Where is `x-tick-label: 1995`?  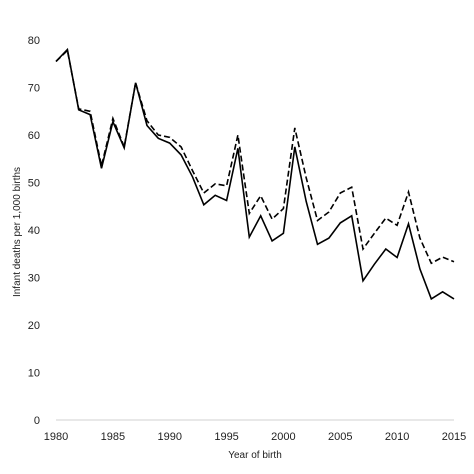
x-tick-label: 1995 is located at coordinates (226, 437).